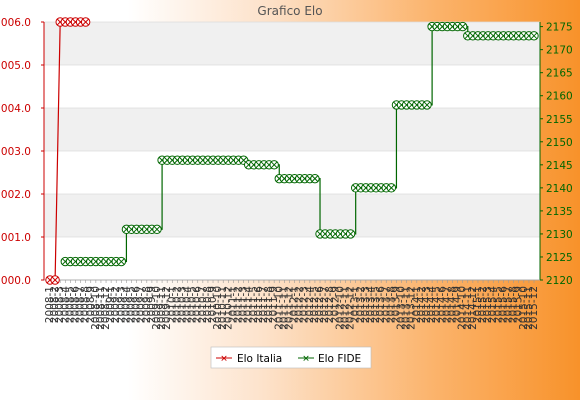 This screenshot has height=400, width=580. I want to click on x-tick-label: 2008-3, so click(60, 304).